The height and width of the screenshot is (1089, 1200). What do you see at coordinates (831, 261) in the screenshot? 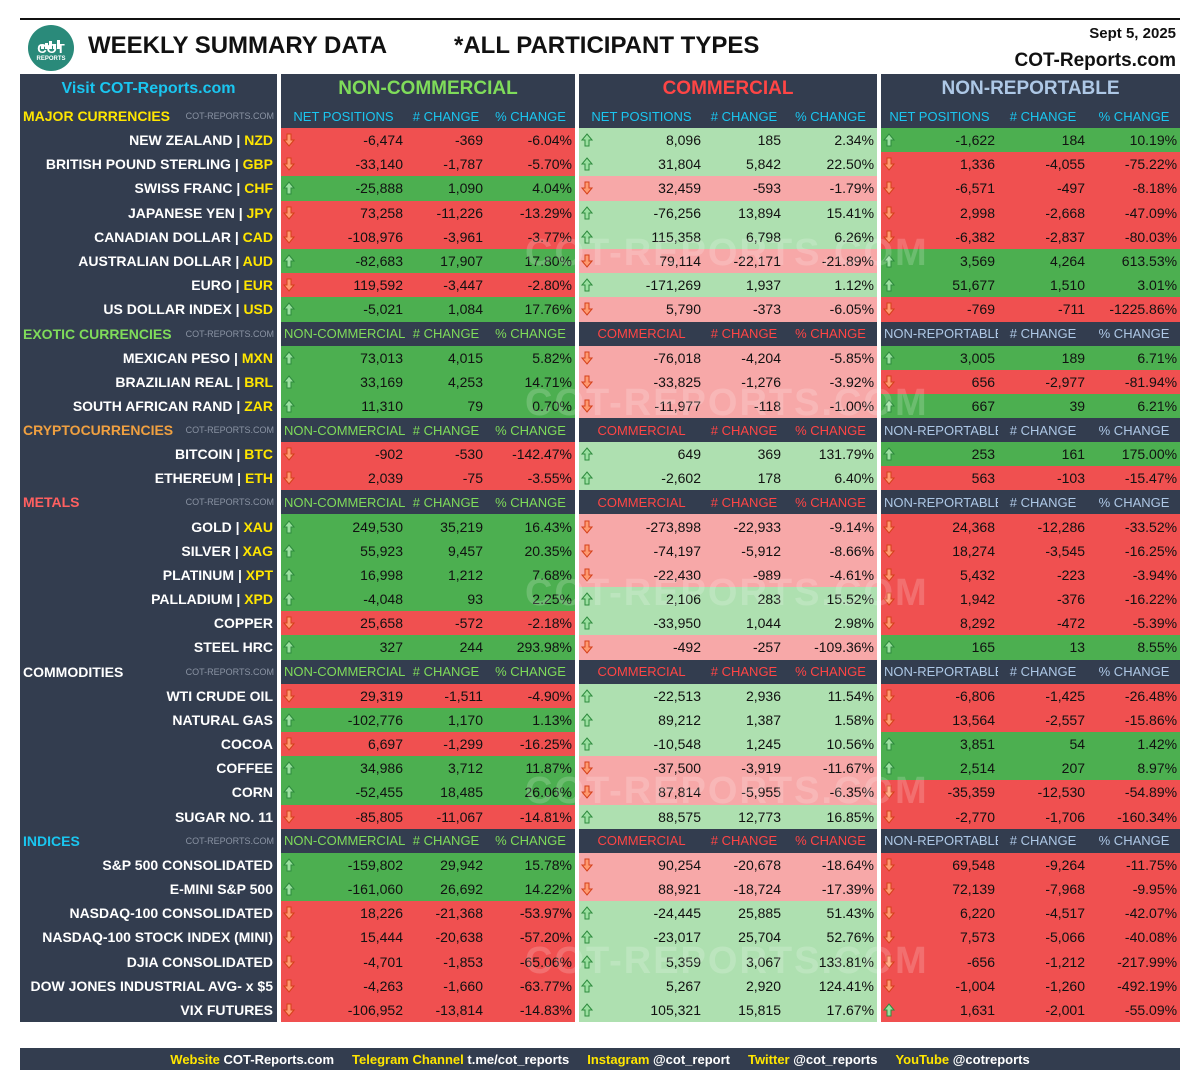
I see `percent-change-value: -21.89%` at bounding box center [831, 261].